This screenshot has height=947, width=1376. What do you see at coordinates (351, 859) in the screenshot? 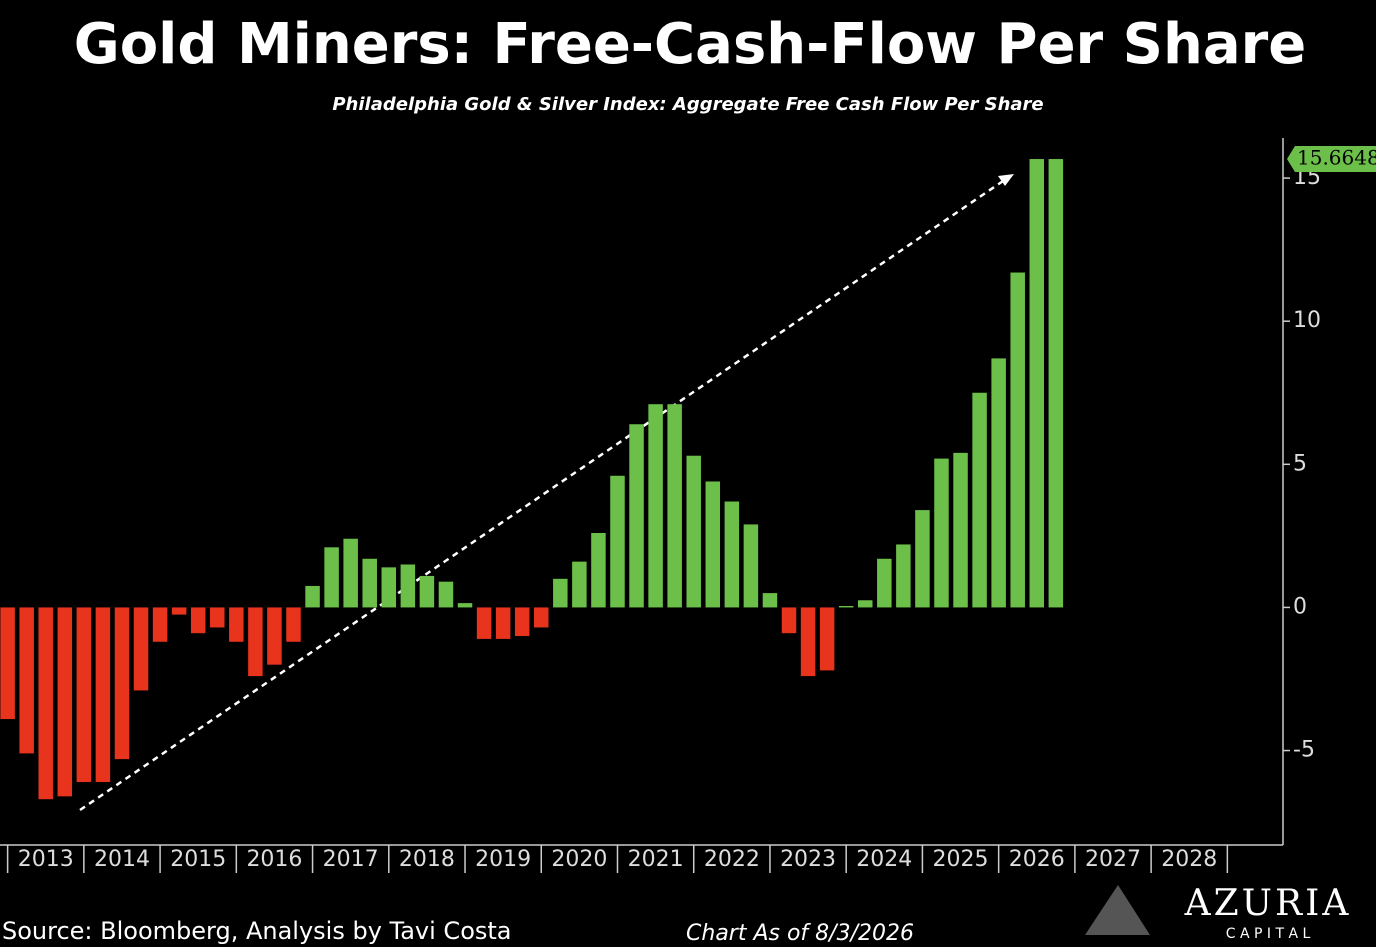
I see `x-tick-label: 2017` at bounding box center [351, 859].